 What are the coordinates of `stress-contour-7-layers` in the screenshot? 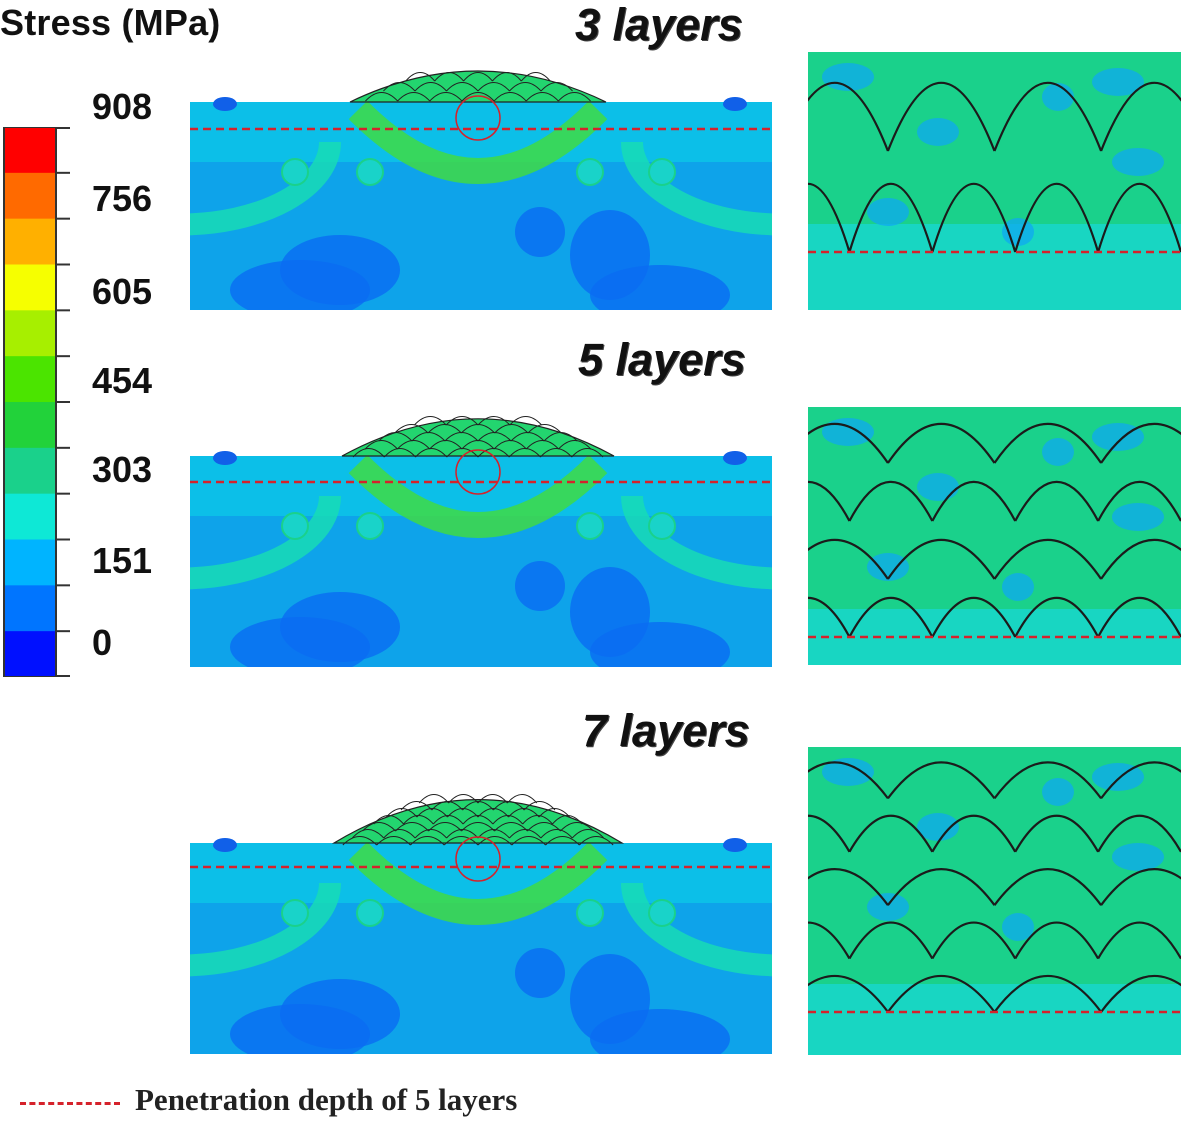 It's located at (481, 921).